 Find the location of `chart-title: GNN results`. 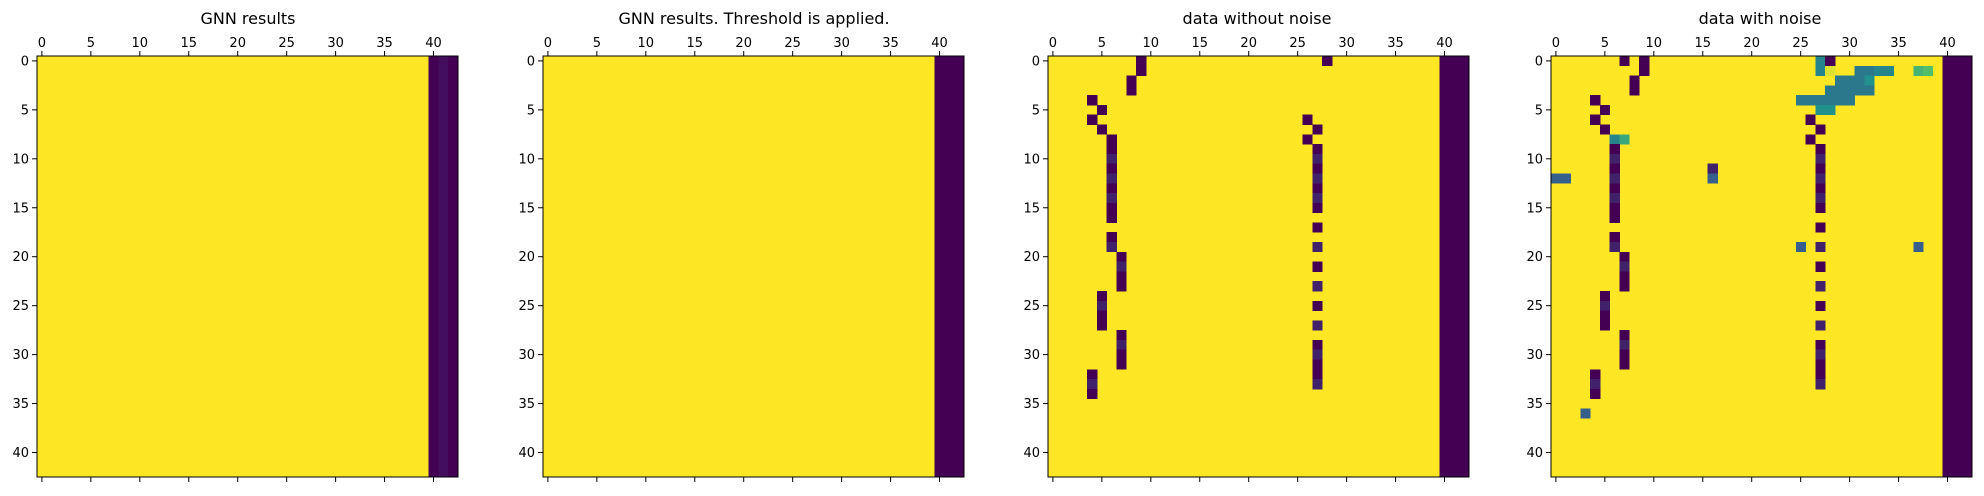

chart-title: GNN results is located at coordinates (247, 18).